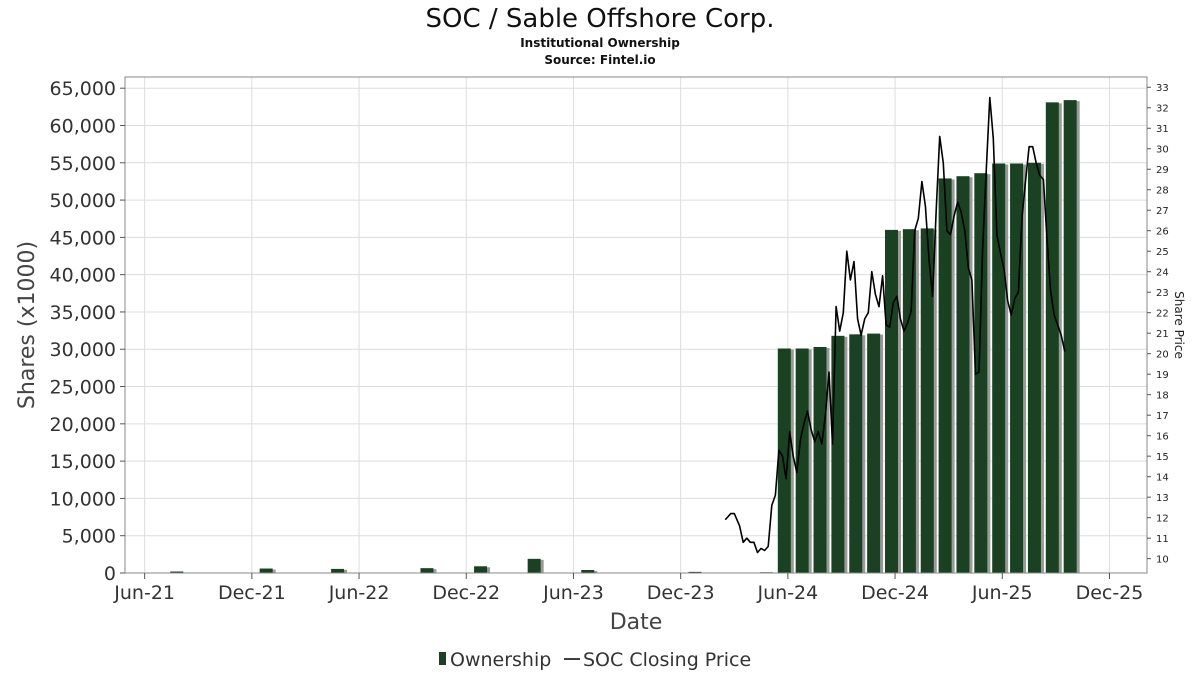  What do you see at coordinates (1162, 519) in the screenshot?
I see `y2-tick-label: 12` at bounding box center [1162, 519].